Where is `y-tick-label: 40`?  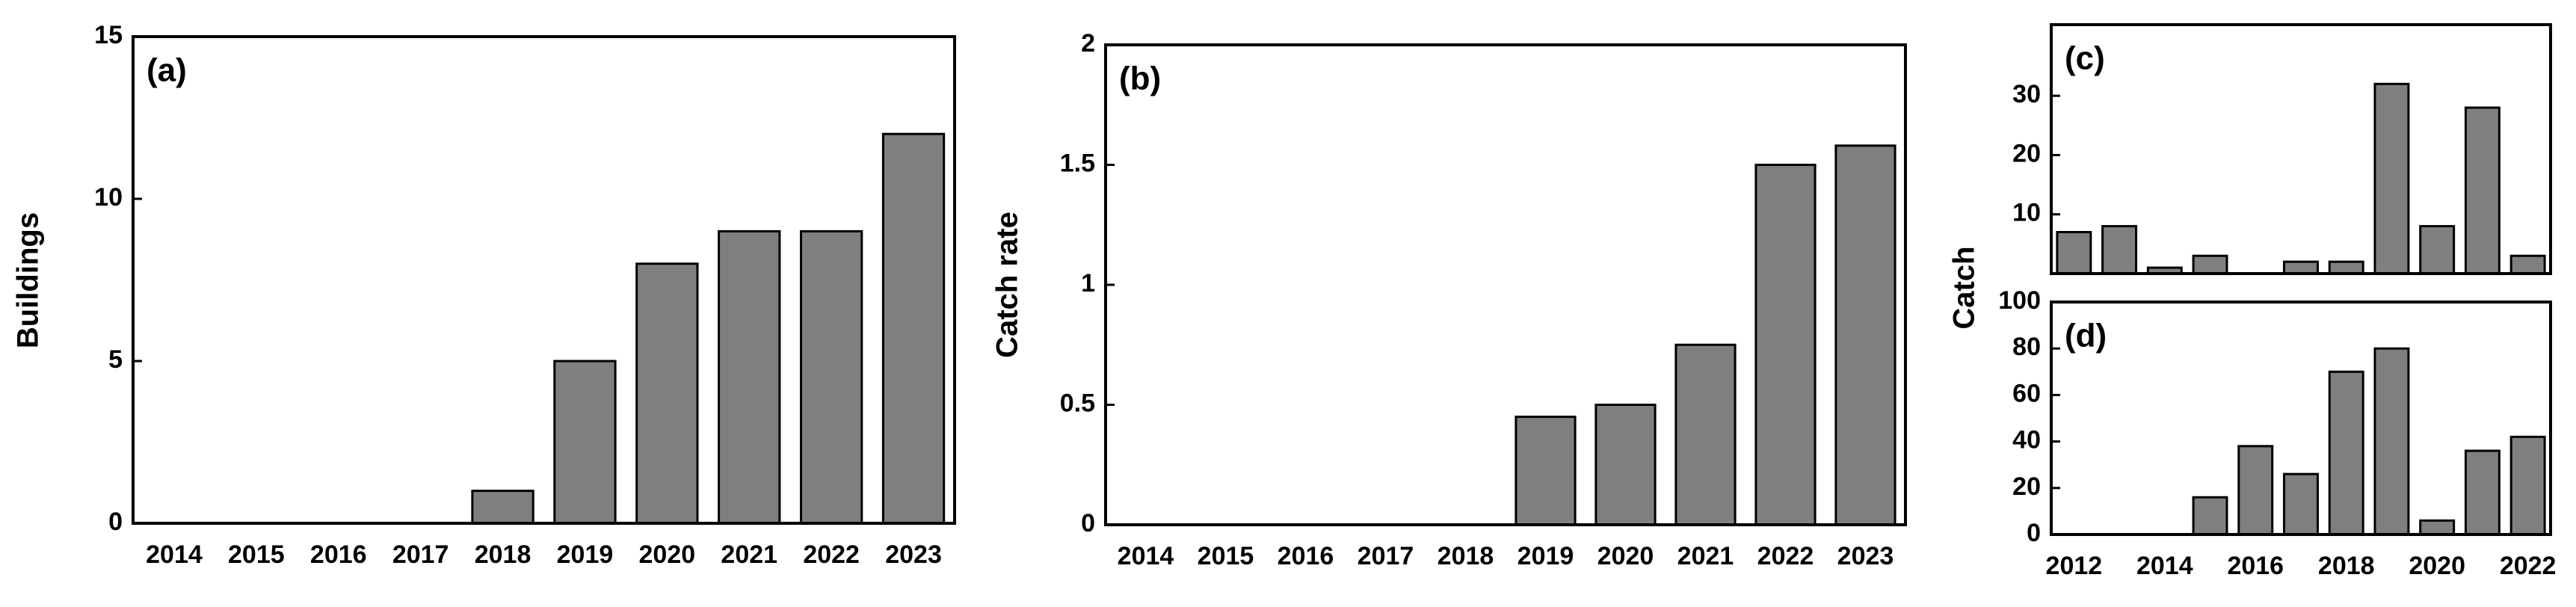
y-tick-label: 40 is located at coordinates (2026, 440).